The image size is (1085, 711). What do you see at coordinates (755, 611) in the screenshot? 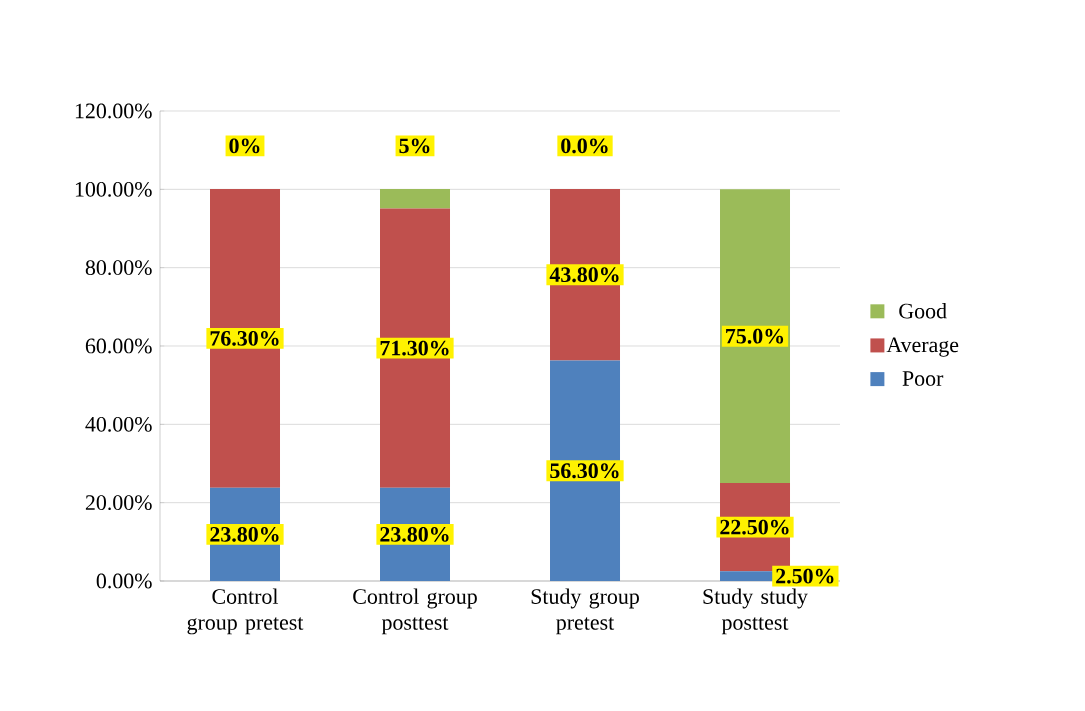
I see `x-tick-label: Study study posttest` at bounding box center [755, 611].